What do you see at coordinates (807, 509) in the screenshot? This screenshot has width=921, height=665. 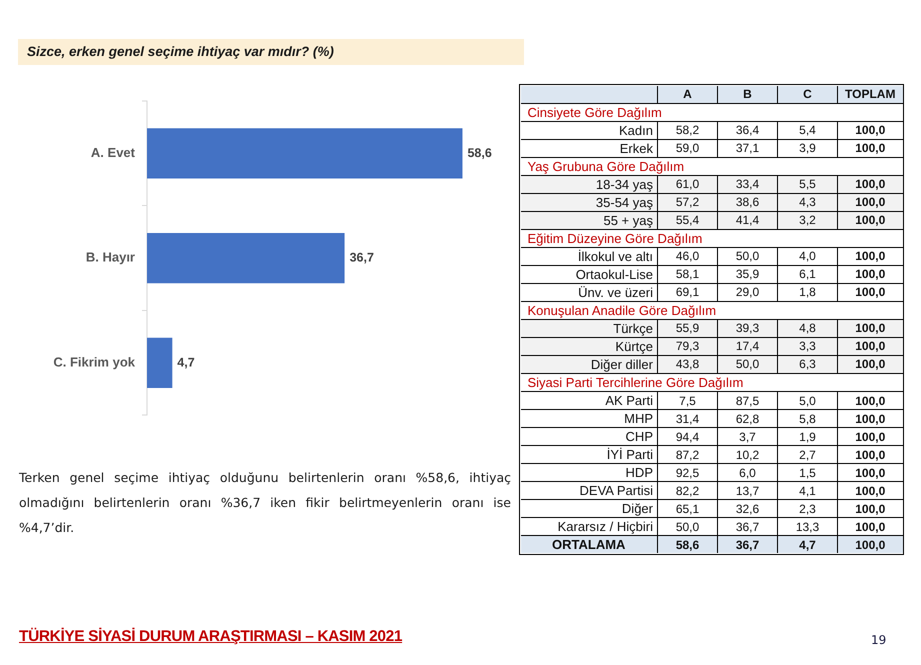 I see `data-label: 2,3` at bounding box center [807, 509].